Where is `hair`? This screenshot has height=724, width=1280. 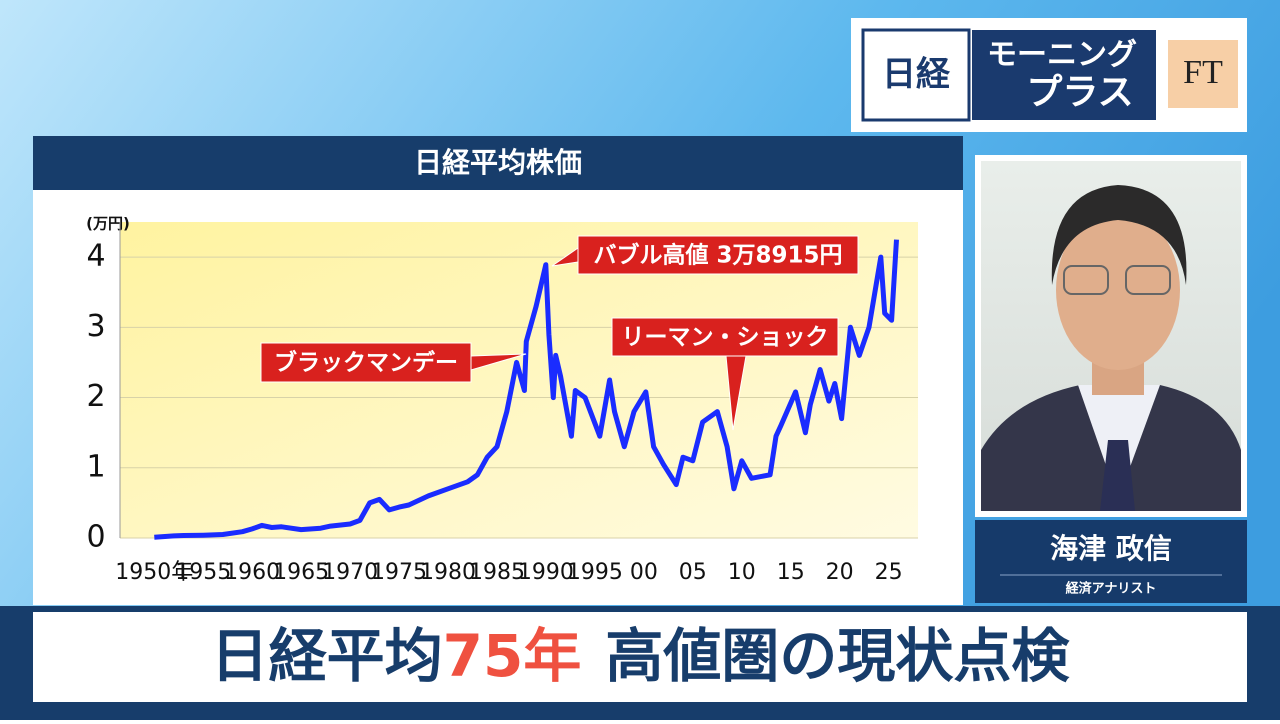
hair is located at coordinates (1119, 235).